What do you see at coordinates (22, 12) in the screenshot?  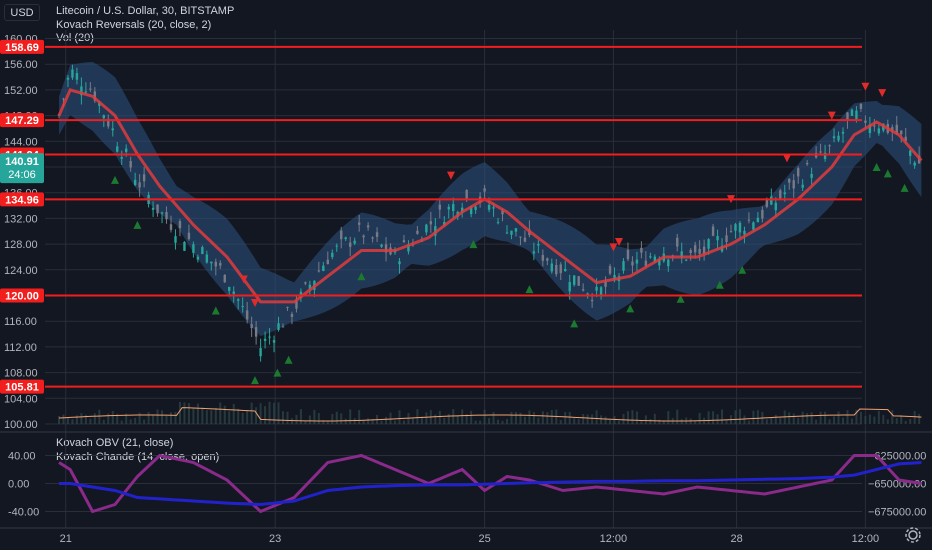 I see `currency-button: USD` at bounding box center [22, 12].